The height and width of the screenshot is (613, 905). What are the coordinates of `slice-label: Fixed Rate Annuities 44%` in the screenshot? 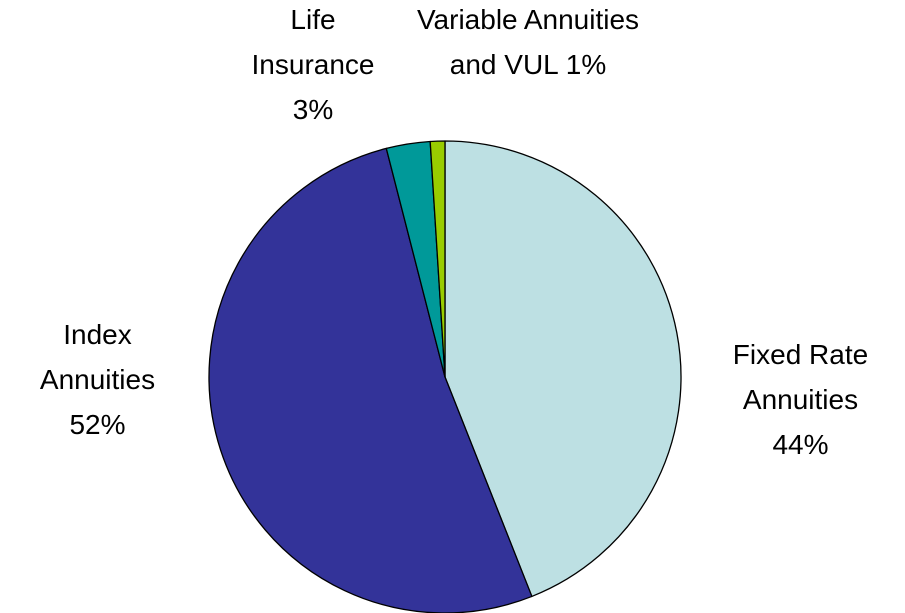 It's located at (800, 399).